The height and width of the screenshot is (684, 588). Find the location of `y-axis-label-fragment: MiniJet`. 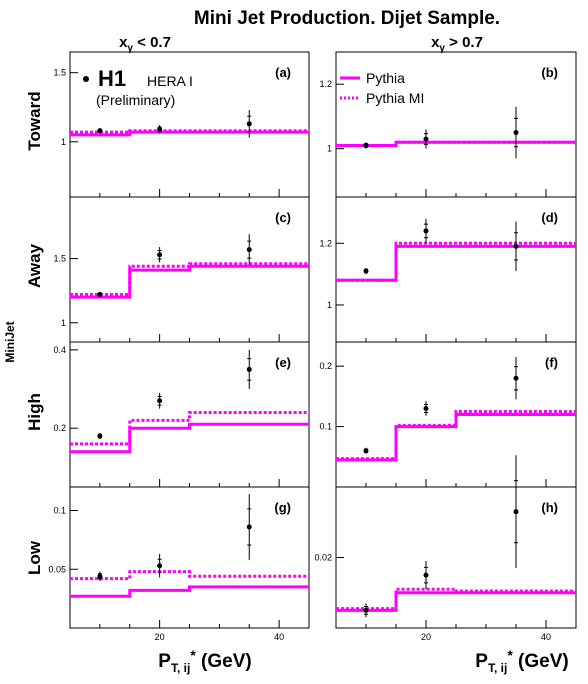

y-axis-label-fragment: MiniJet is located at coordinates (10, 341).